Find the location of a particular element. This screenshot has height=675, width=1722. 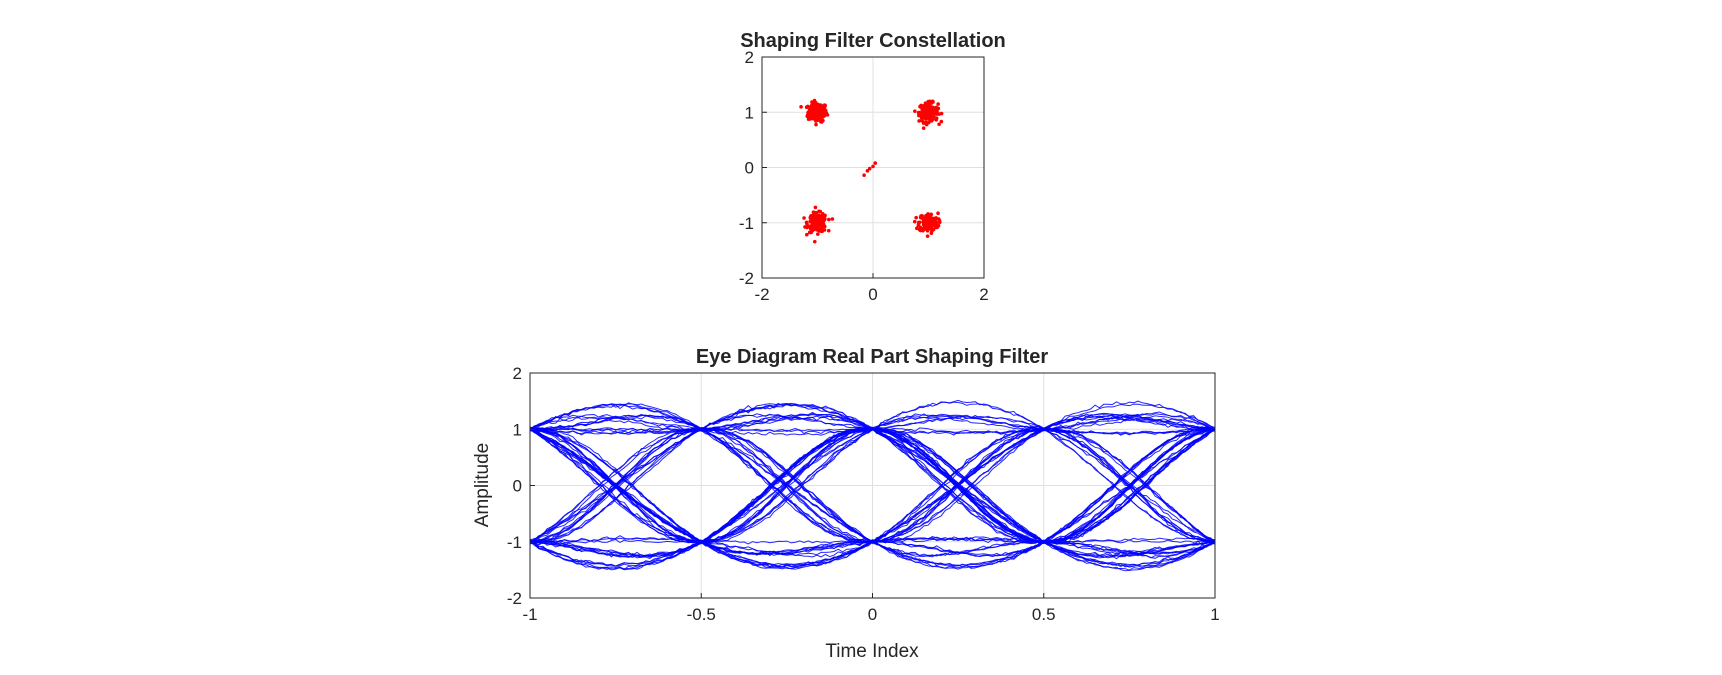

constellation-title: Shaping Filter Constellation is located at coordinates (873, 41).